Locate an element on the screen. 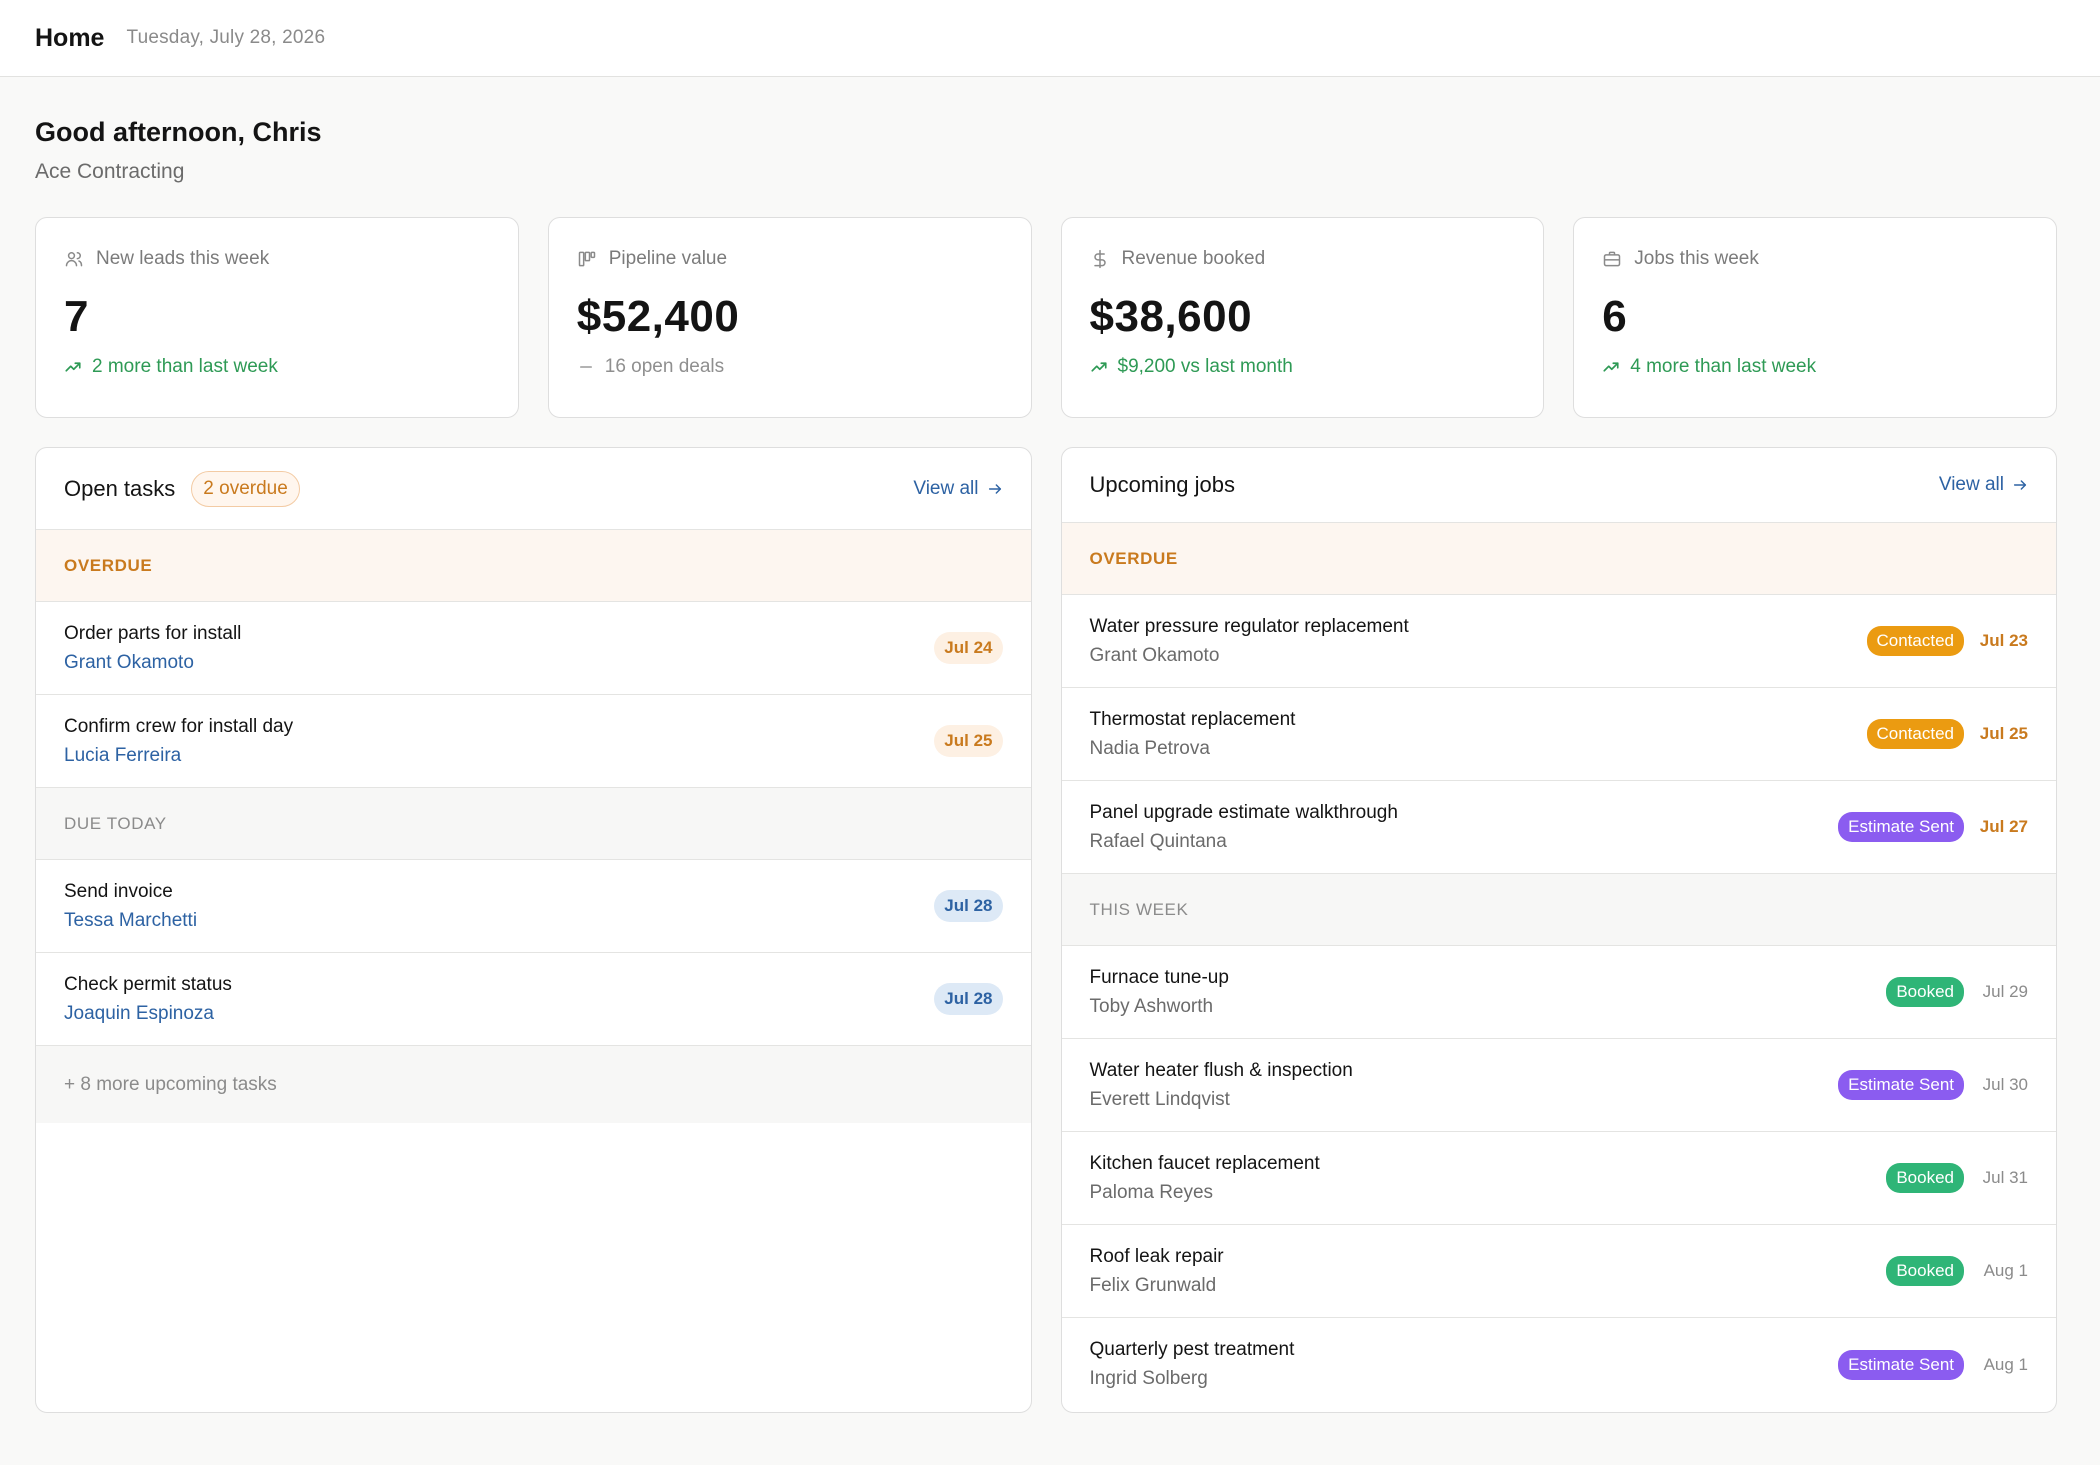 This screenshot has width=2100, height=1465. header-date: Tuesday, July 28, 2026 is located at coordinates (226, 37).